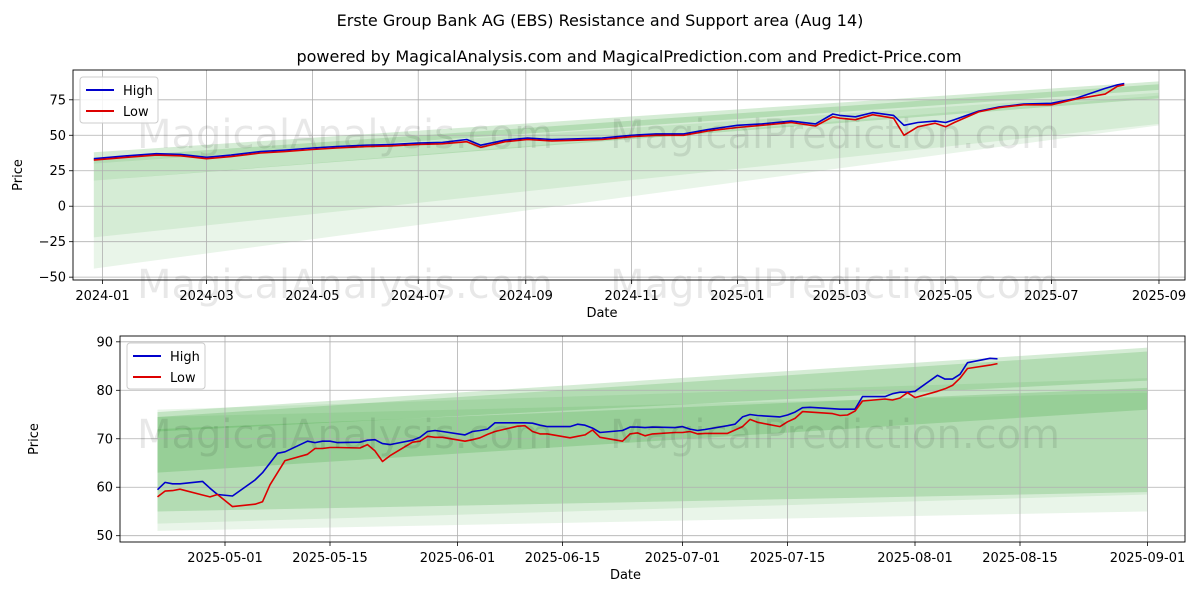 The image size is (1200, 600). Describe the element at coordinates (737, 296) in the screenshot. I see `x-tick-label: 2025-01` at that location.